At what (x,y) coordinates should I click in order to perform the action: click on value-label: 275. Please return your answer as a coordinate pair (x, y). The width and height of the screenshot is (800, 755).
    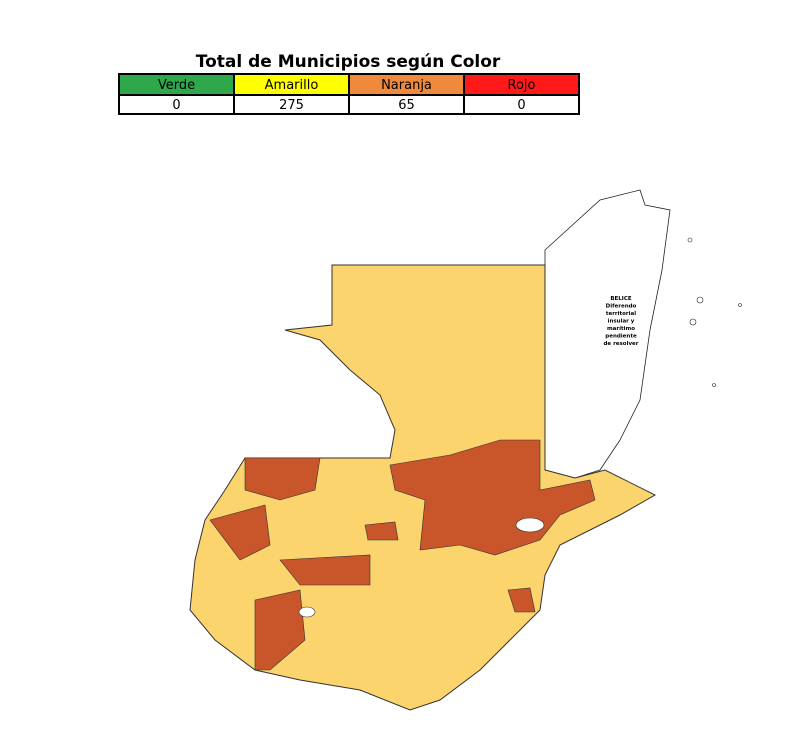
    Looking at the image, I should click on (291, 105).